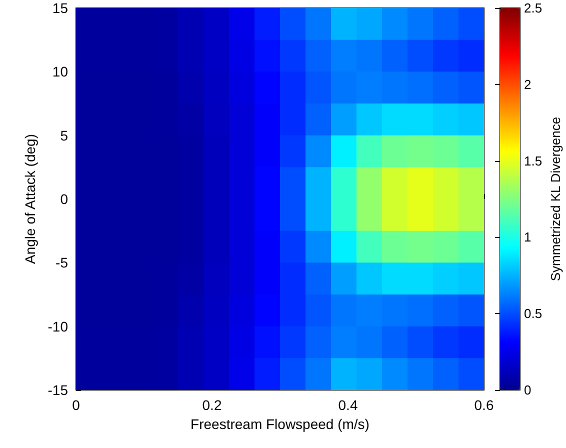  I want to click on color-bar-label: 2, so click(528, 84).